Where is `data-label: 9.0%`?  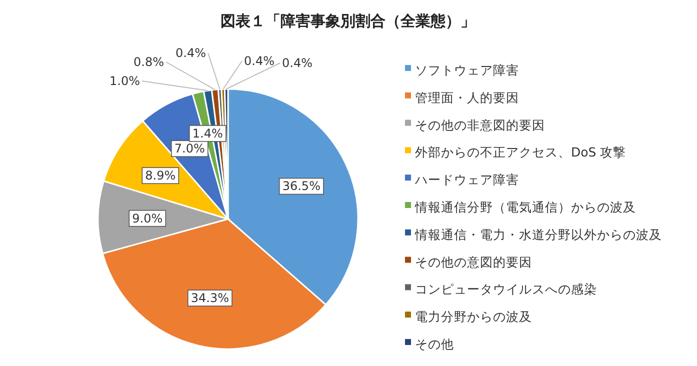
data-label: 9.0% is located at coordinates (147, 218).